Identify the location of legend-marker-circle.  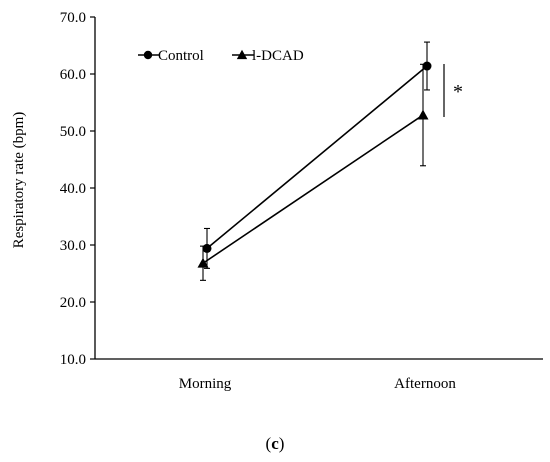
(148, 55).